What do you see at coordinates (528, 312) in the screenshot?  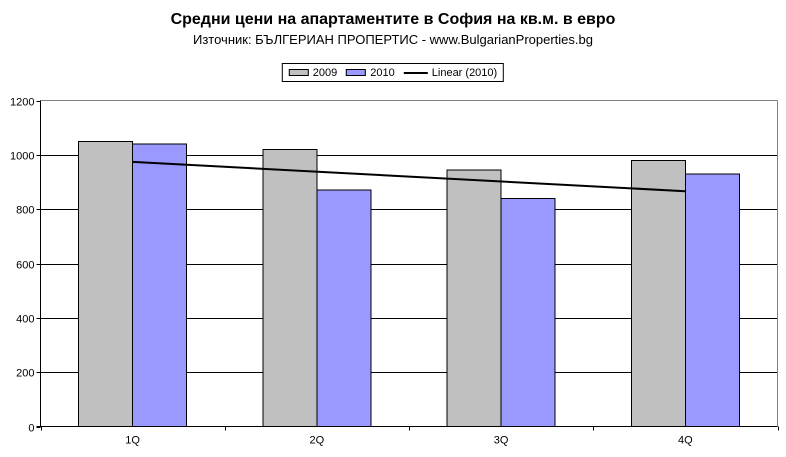 I see `bar-2010-3Q` at bounding box center [528, 312].